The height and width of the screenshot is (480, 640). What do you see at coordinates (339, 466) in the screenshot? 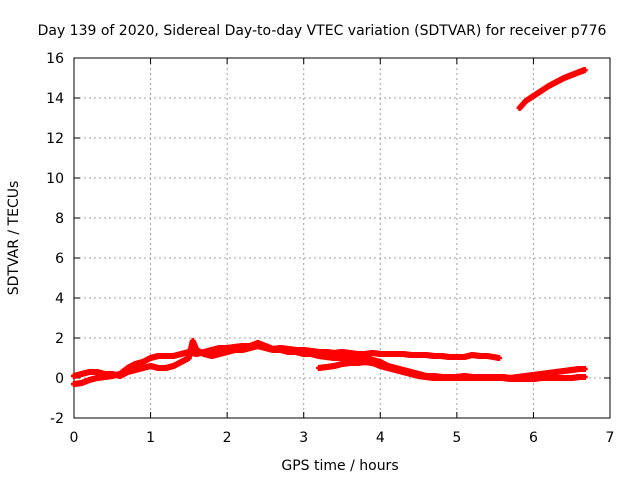
I see `x-axis-label: GPS time / hours` at bounding box center [339, 466].